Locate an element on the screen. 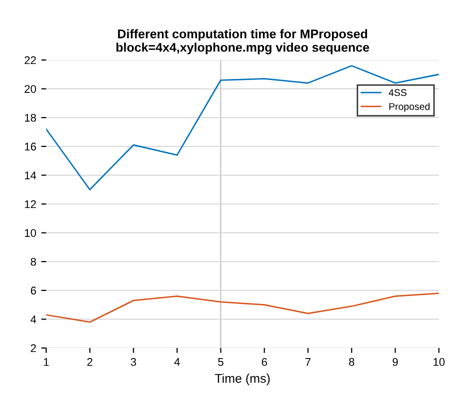 The image size is (462, 400). y-tick-label: 4 is located at coordinates (33, 320).